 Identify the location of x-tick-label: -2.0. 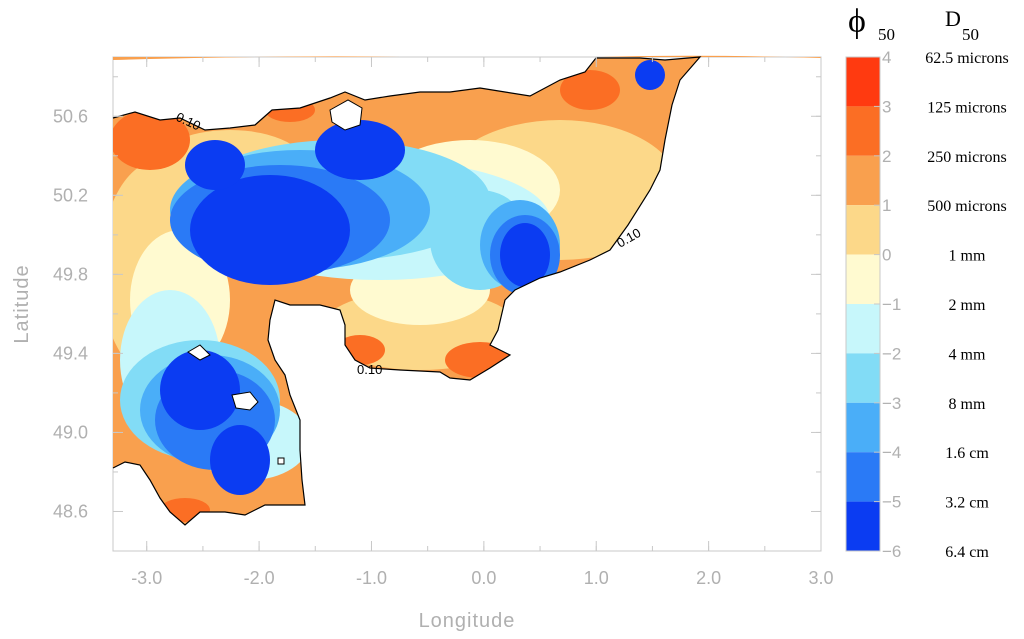
(259, 578).